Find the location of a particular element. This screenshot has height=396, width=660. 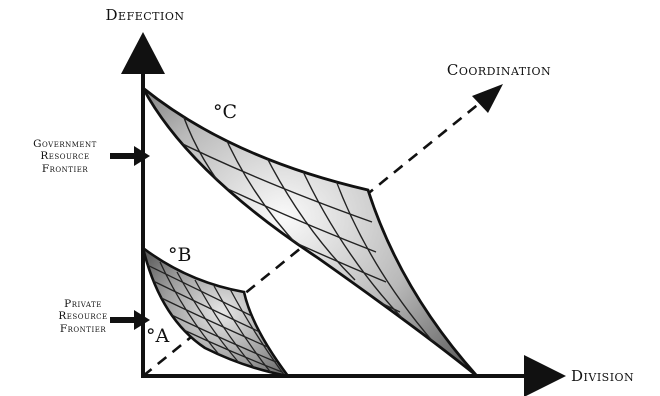

point-b-label: °B is located at coordinates (179, 255).